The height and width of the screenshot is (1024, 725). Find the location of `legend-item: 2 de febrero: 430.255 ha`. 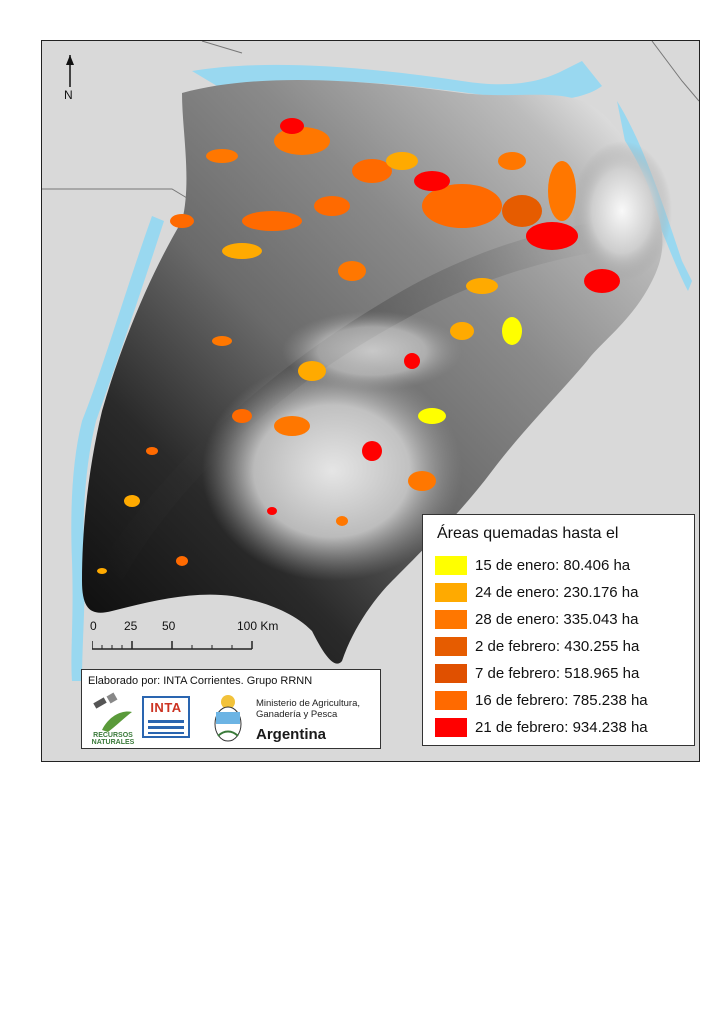

legend-item: 2 de febrero: 430.255 ha is located at coordinates (558, 646).